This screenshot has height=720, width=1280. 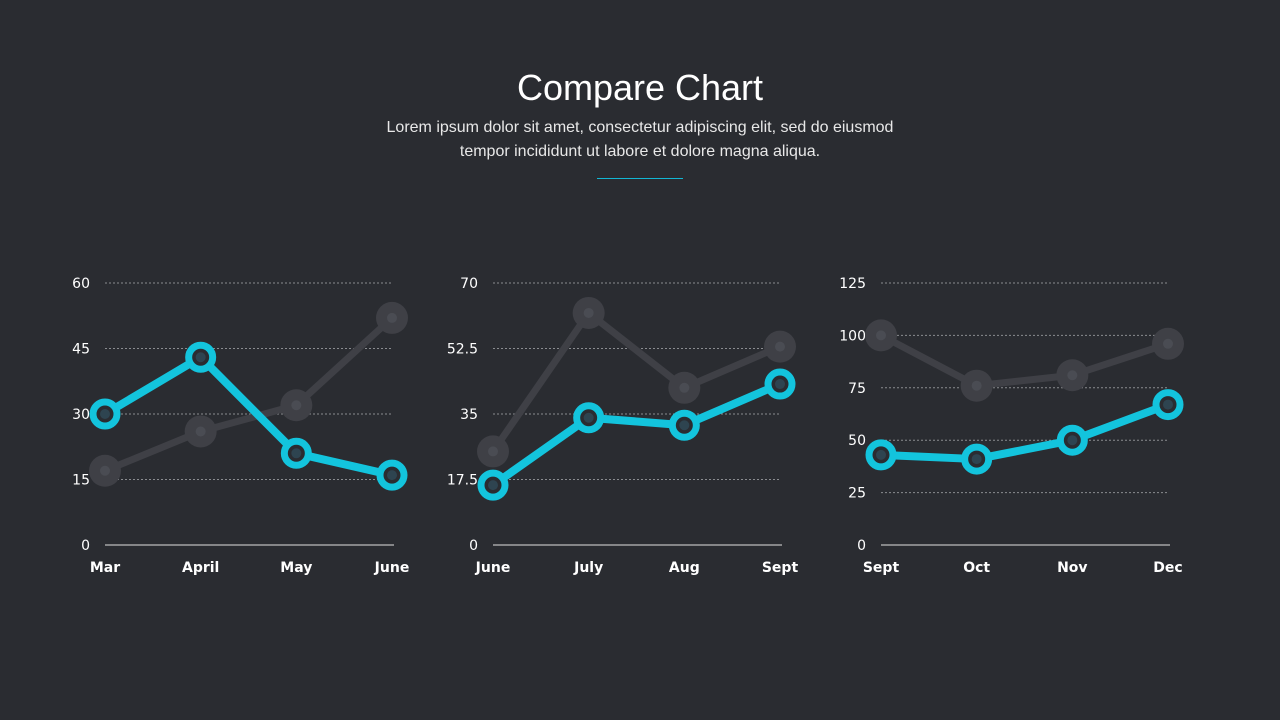 I want to click on chart-3-y-tick-label: 125, so click(x=852, y=284).